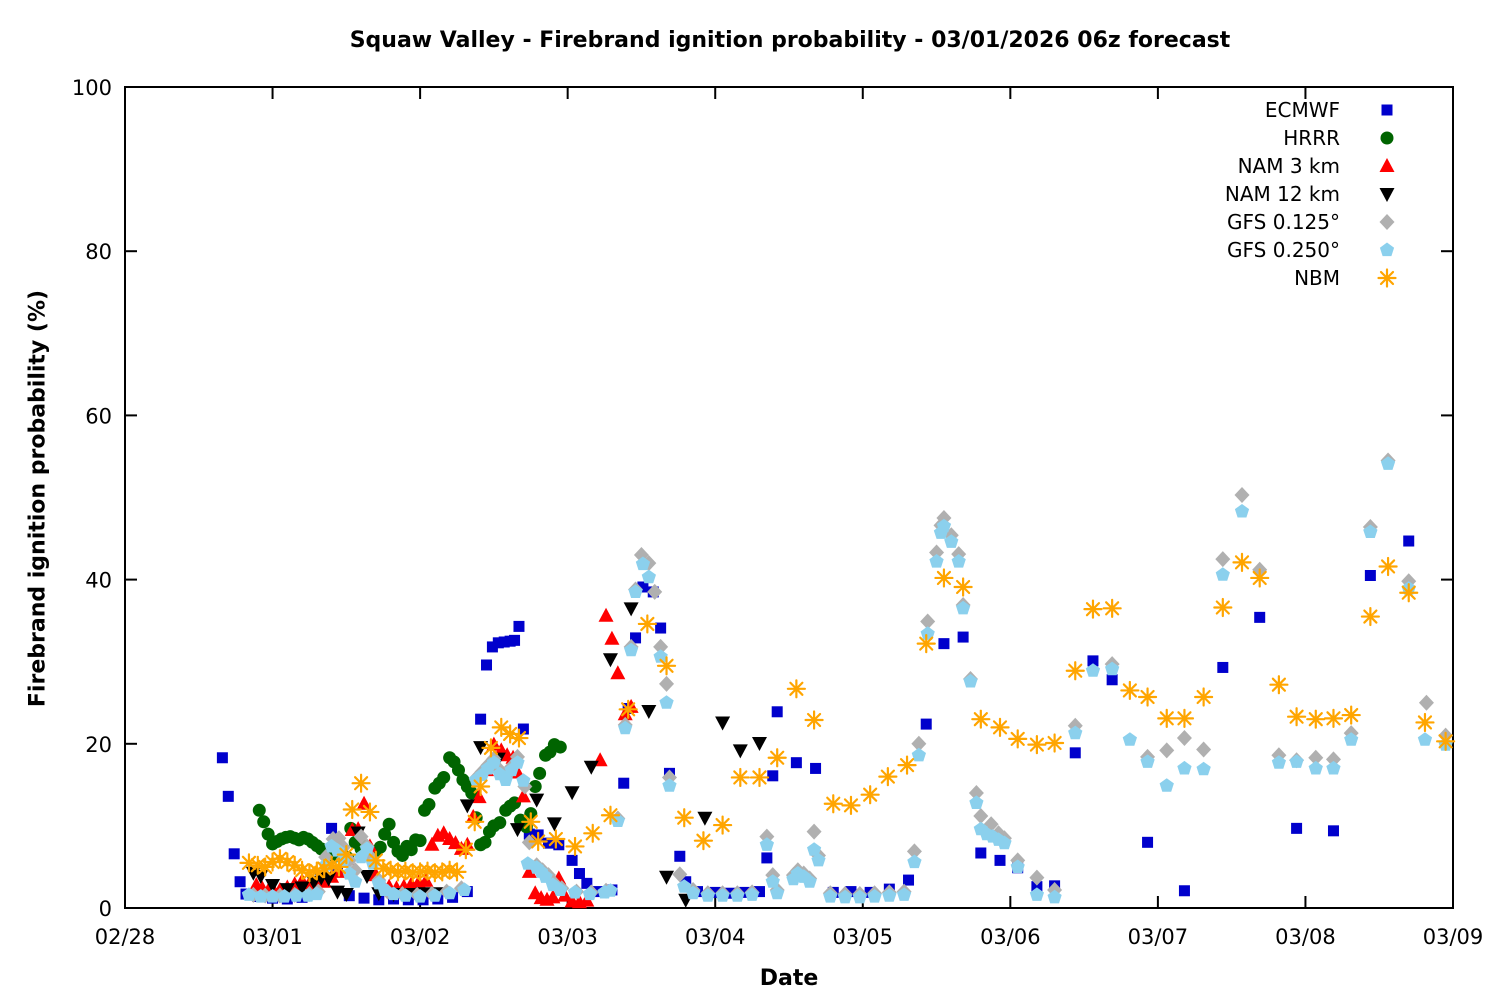 This screenshot has width=1500, height=1000. I want to click on legend-marker-nam-3-km, so click(1387, 165).